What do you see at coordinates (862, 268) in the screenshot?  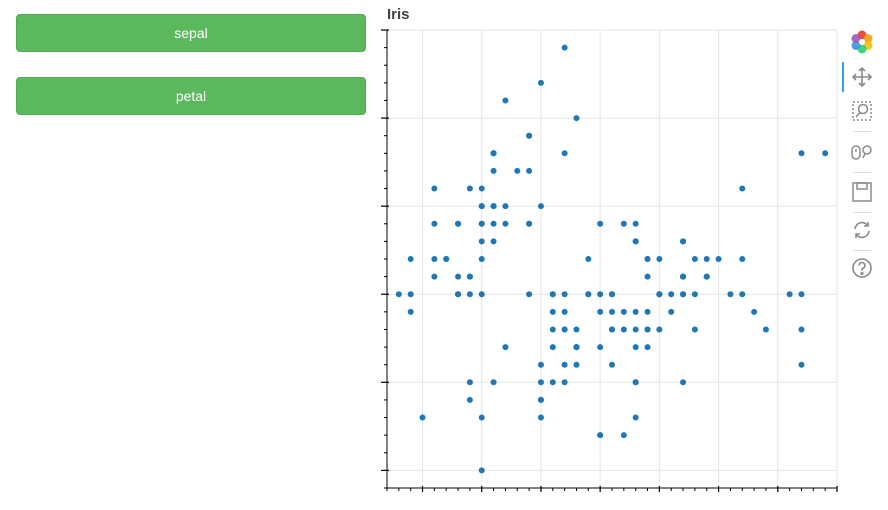 I see `help-icon` at bounding box center [862, 268].